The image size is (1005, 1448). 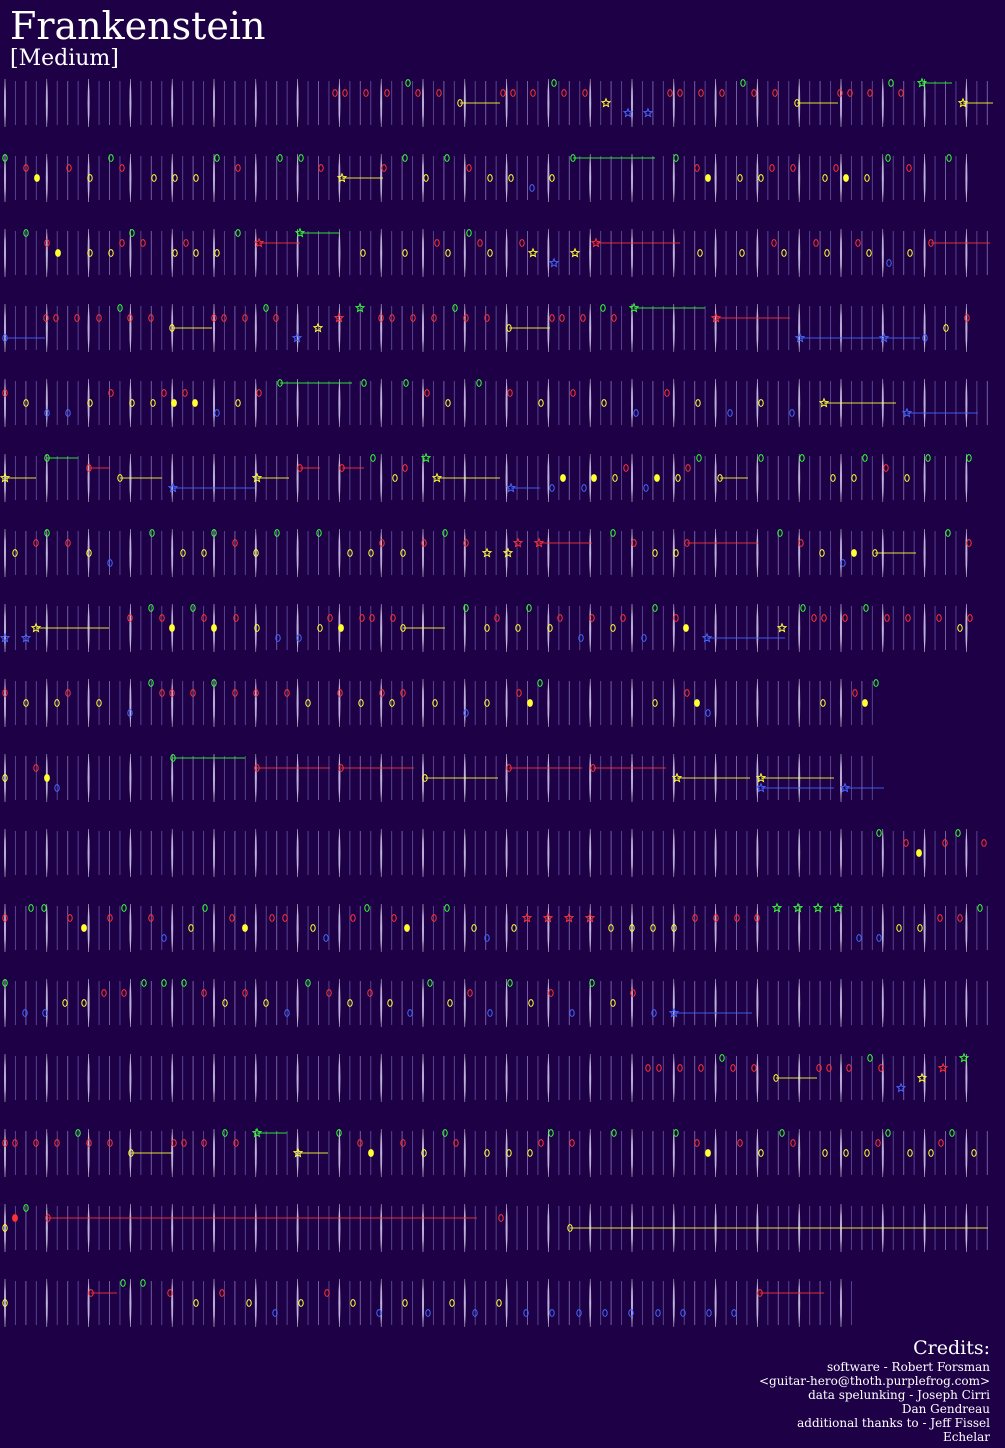 What do you see at coordinates (138, 26) in the screenshot?
I see `song-title: Frankenstein` at bounding box center [138, 26].